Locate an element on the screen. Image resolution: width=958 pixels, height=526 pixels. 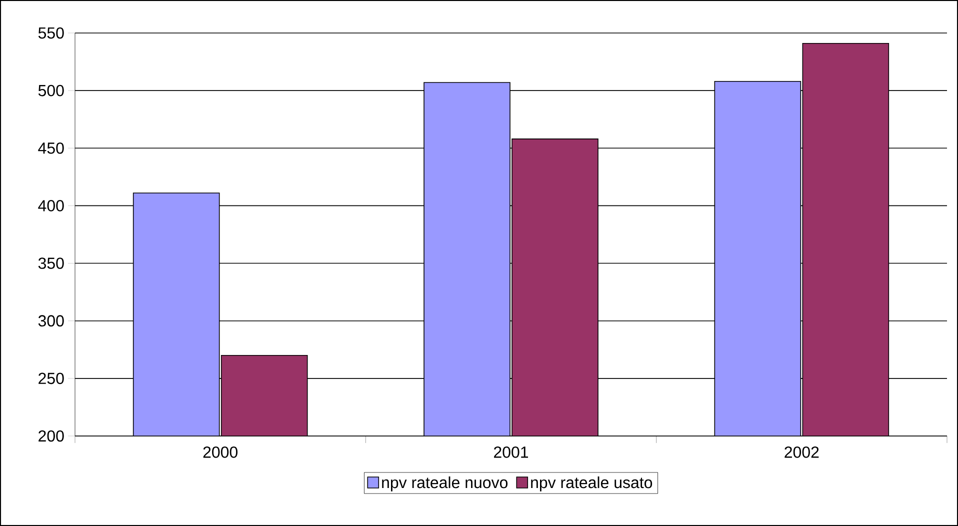
y-tick-label: 300 is located at coordinates (51, 321).